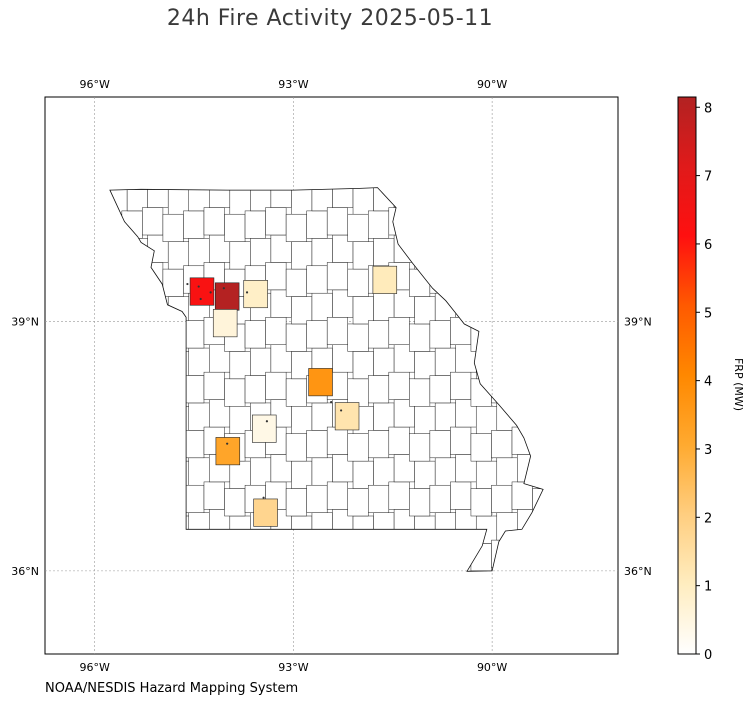  What do you see at coordinates (708, 177) in the screenshot?
I see `colorbar-tick-label: 7` at bounding box center [708, 177].